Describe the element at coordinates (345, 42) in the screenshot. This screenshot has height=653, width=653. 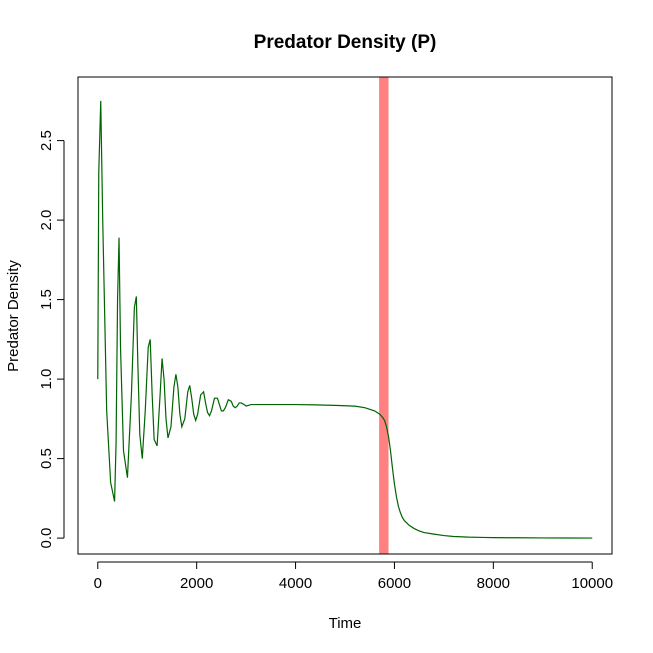
I see `chart-title: Predator Density (P)` at that location.